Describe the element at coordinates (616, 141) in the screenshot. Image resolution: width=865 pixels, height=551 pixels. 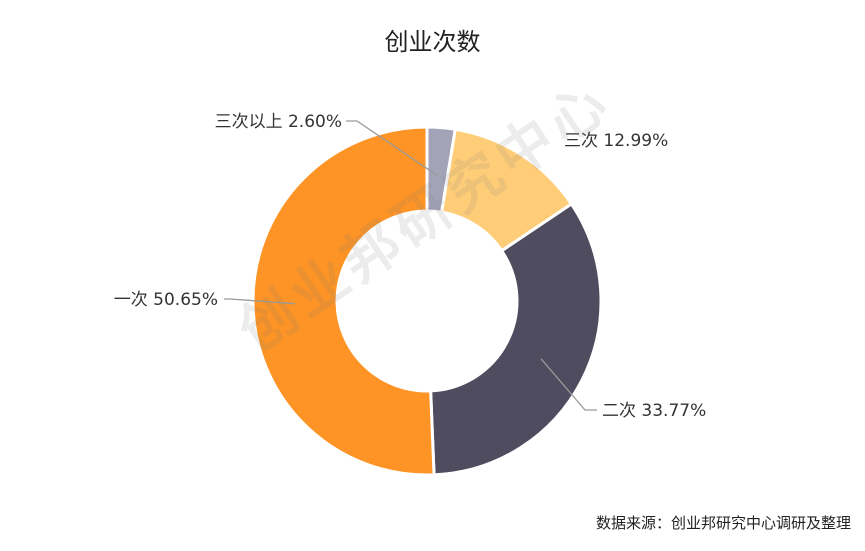
I see `slice-label-2: 三次 12.99%` at that location.